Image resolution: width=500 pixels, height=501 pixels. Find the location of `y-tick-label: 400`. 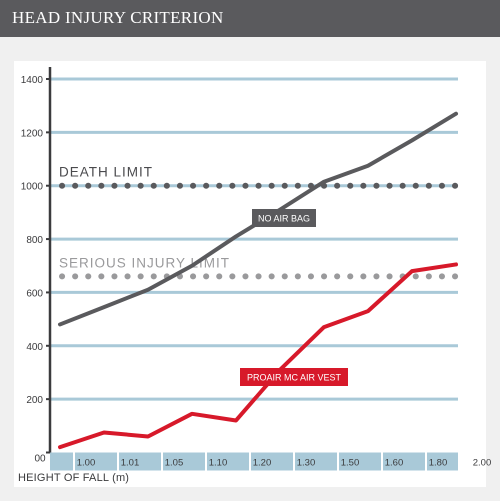

y-tick-label: 400 is located at coordinates (34, 347).